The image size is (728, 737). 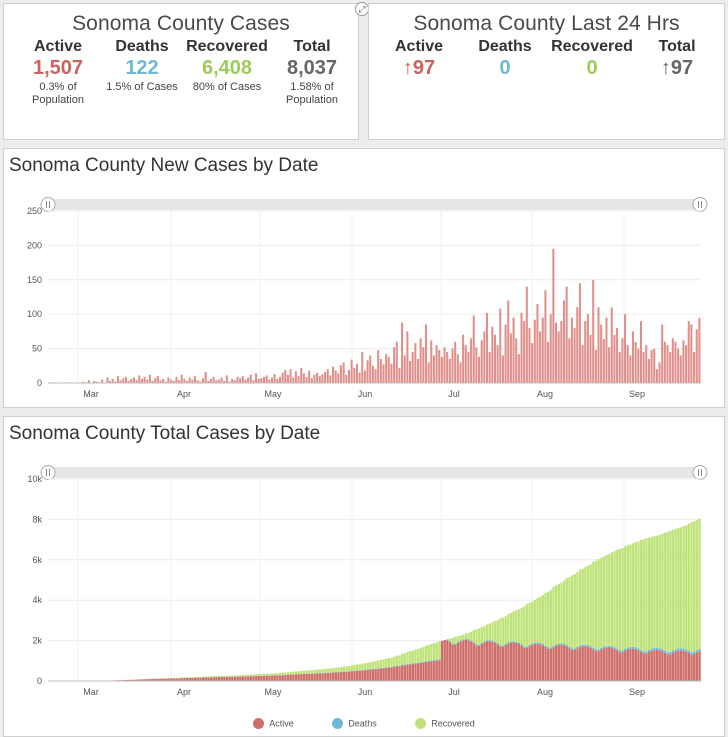 I want to click on recovered-note: 80% of Cases, so click(x=227, y=87).